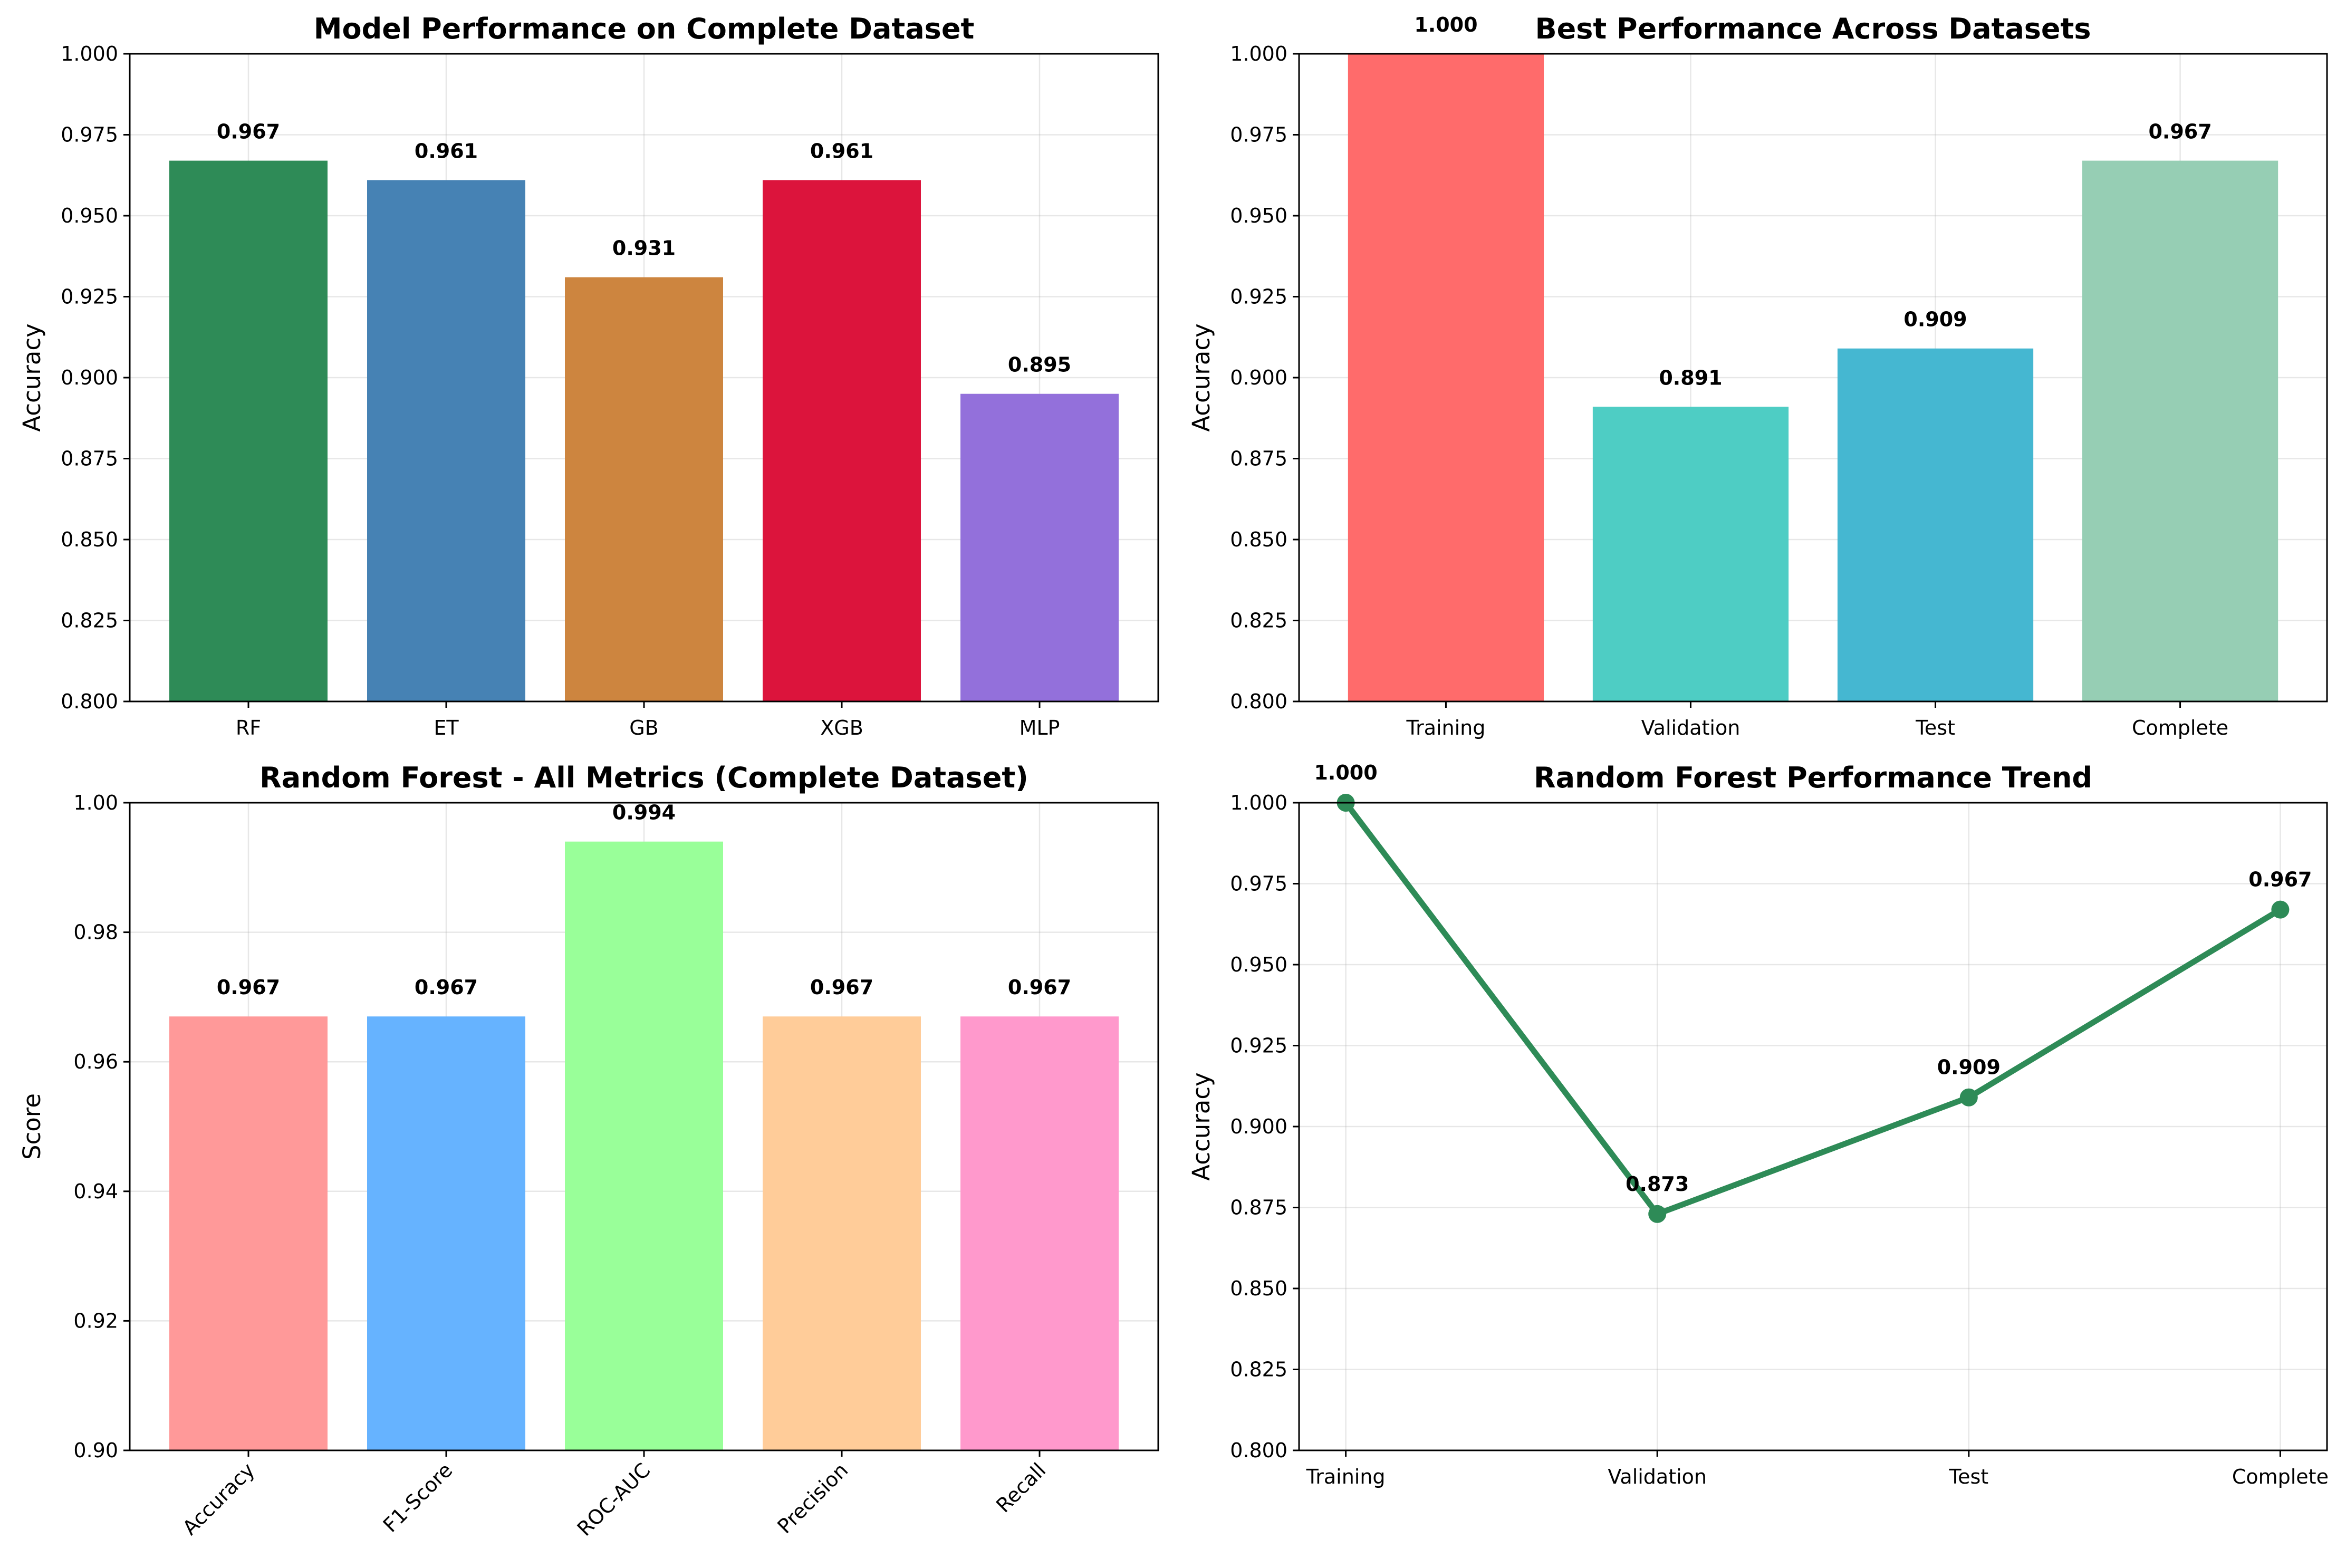  I want to click on x-tick-label: Precision, so click(812, 1498).